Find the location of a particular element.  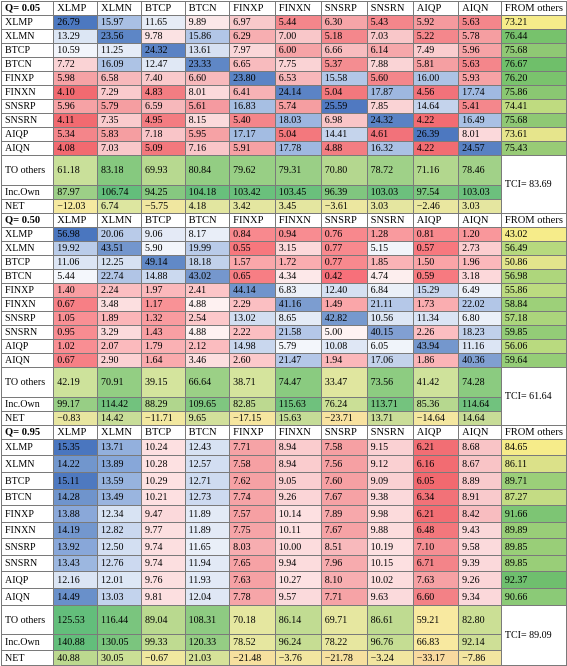

row-label: SNSRP is located at coordinates (27, 106).